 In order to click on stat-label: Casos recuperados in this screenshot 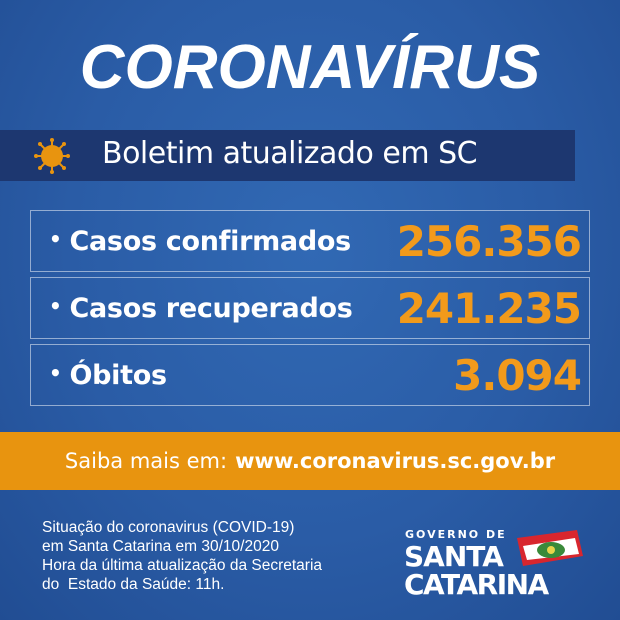, I will do `click(211, 308)`.